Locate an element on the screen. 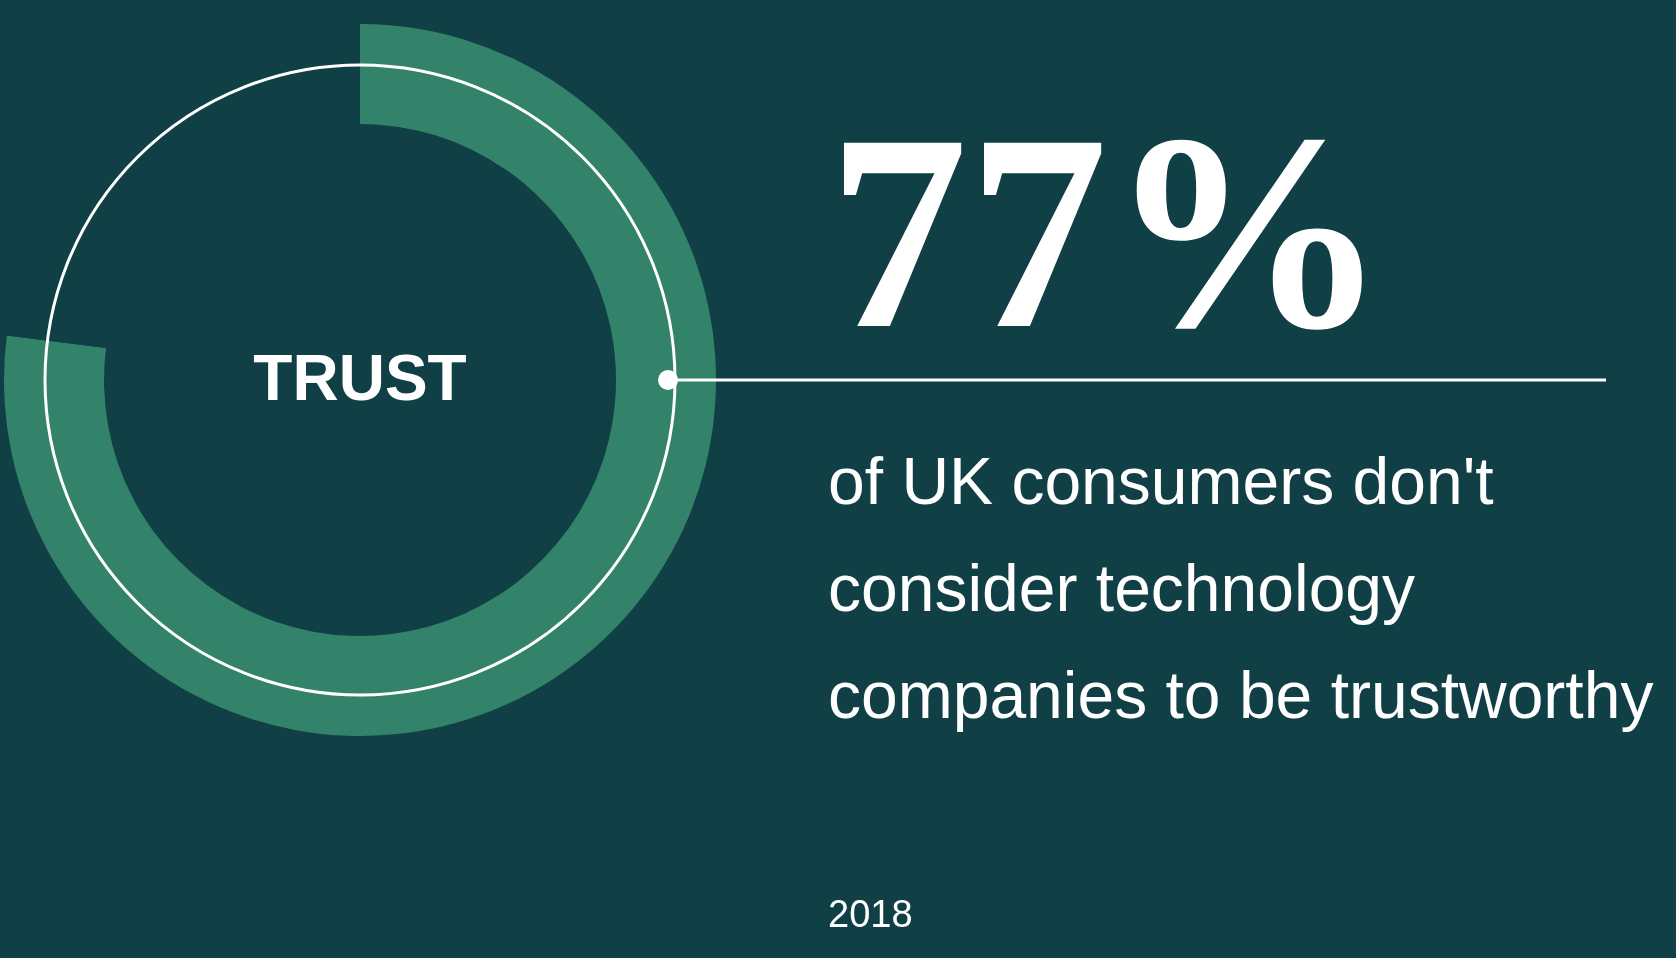 This screenshot has width=1676, height=958. text: of UK consumers don't consider technology companies to be trustworthy is located at coordinates (1241, 588).